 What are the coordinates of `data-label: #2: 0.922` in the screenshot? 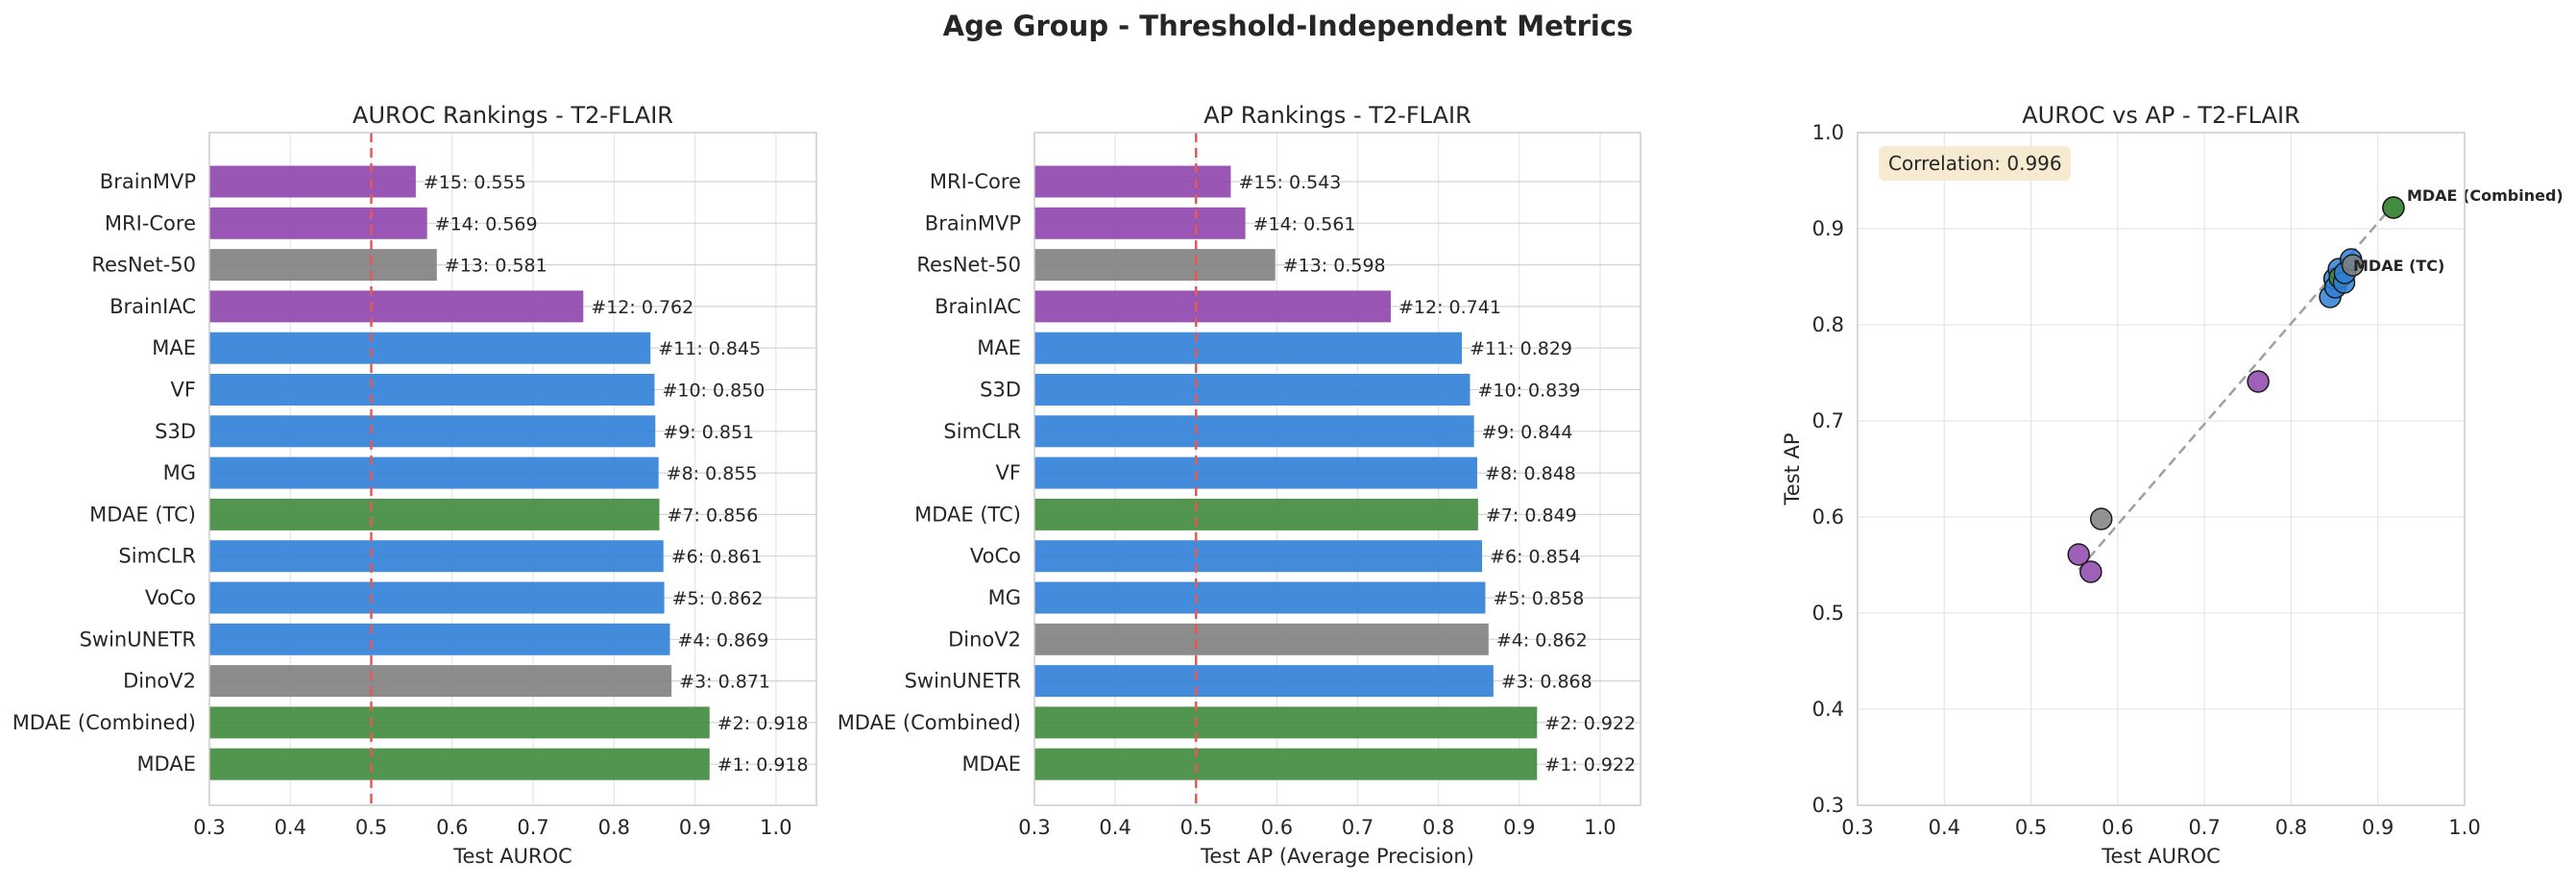 It's located at (1590, 723).